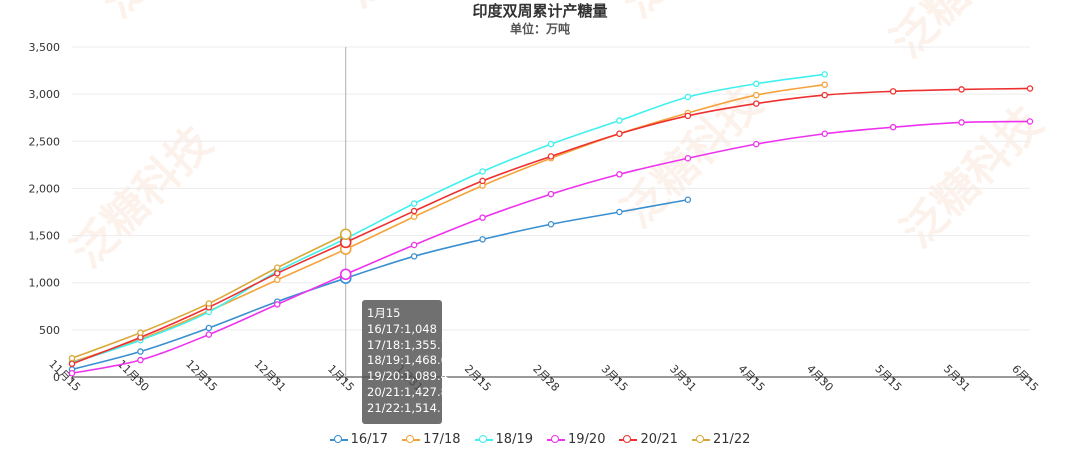 The height and width of the screenshot is (453, 1080). Describe the element at coordinates (1025, 378) in the screenshot. I see `x-tick-label: 6月15` at that location.